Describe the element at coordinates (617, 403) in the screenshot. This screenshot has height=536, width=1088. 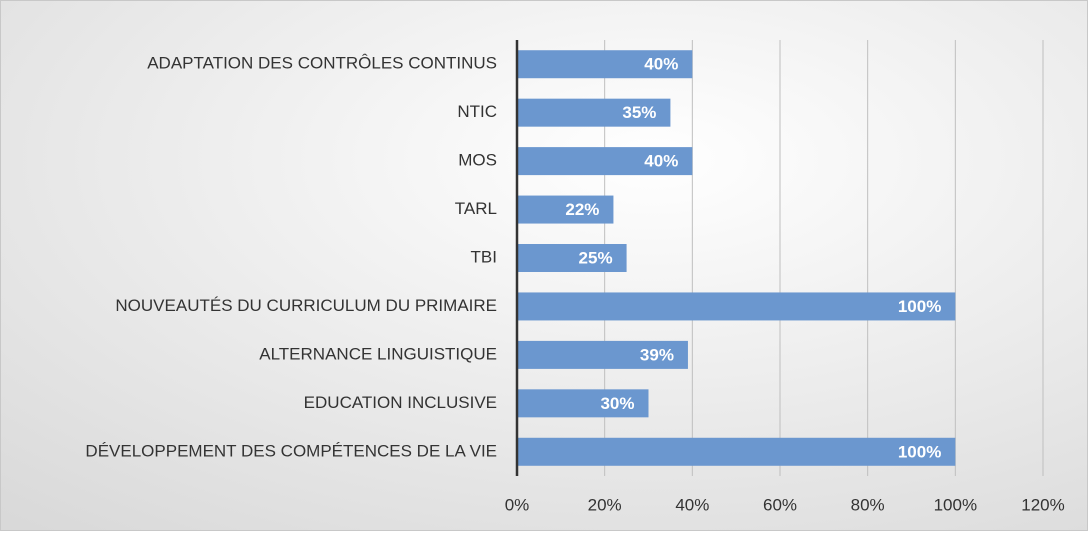
I see `value-label: 30%` at that location.